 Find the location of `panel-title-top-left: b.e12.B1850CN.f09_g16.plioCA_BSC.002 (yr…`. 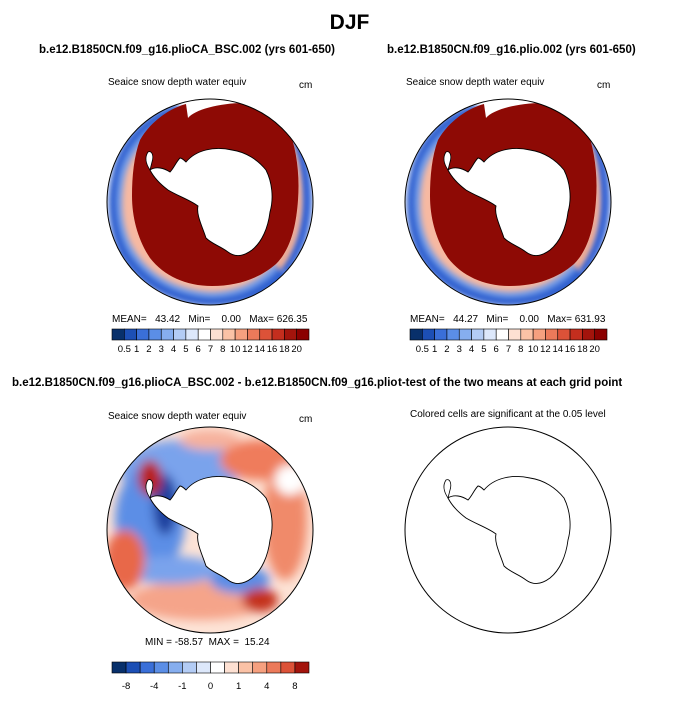

panel-title-top-left: b.e12.B1850CN.f09_g16.plioCA_BSC.002 (yr… is located at coordinates (187, 50).